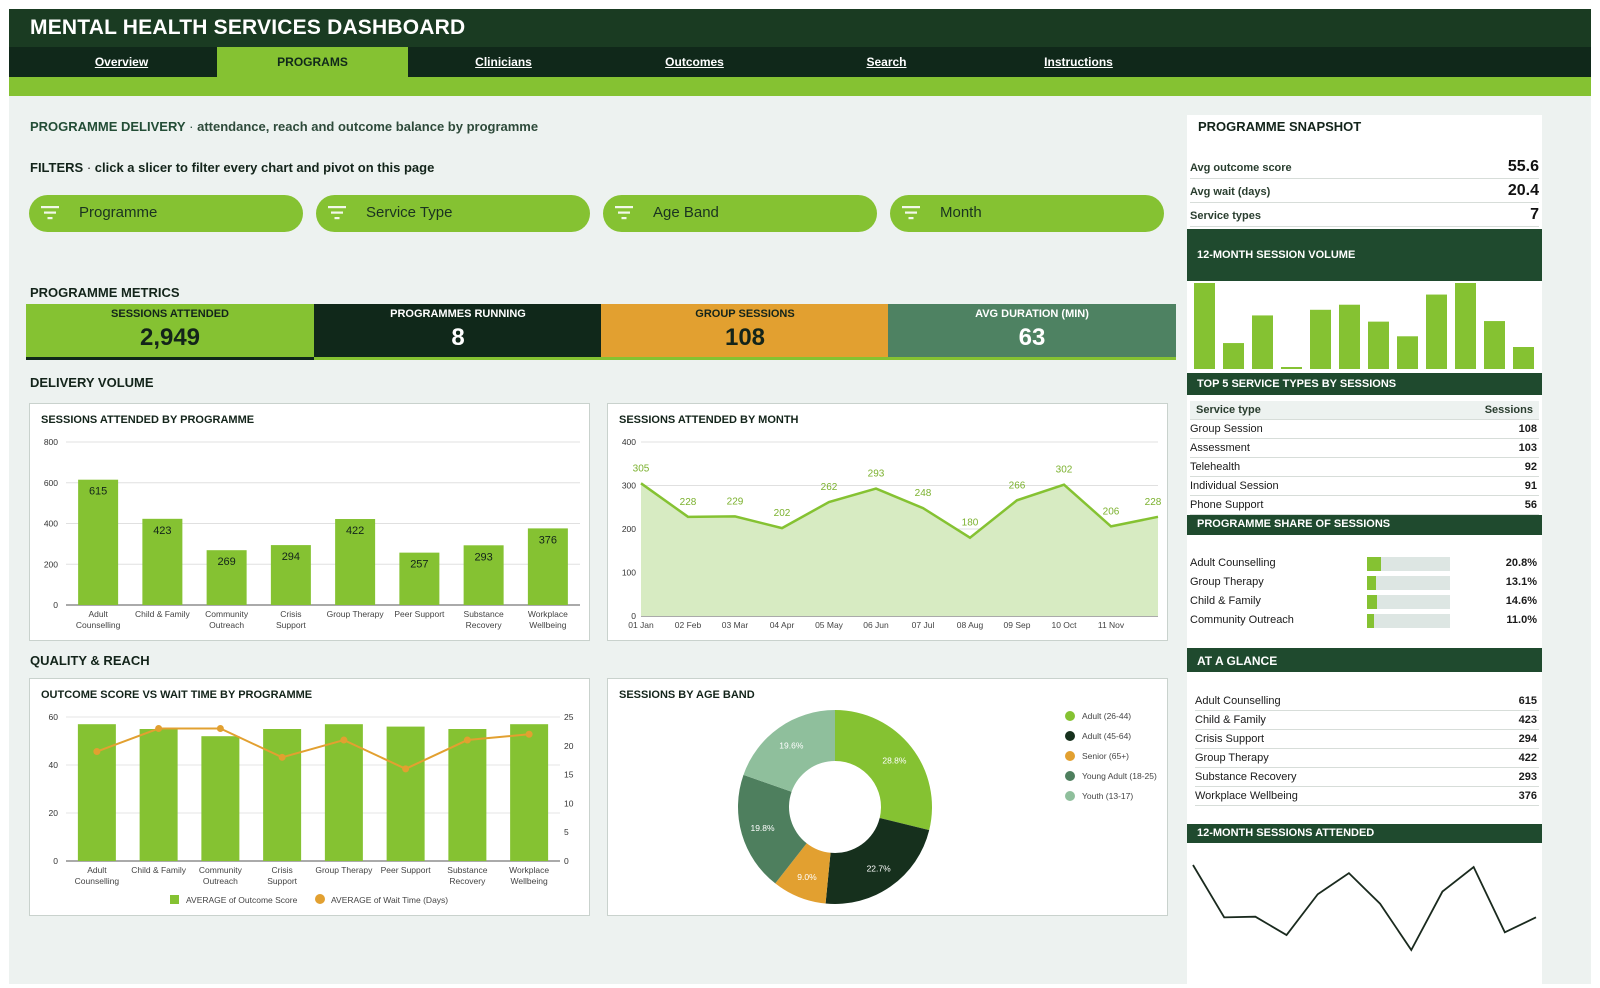 This screenshot has height=988, width=1600. What do you see at coordinates (782, 513) in the screenshot?
I see `data-label: 202` at bounding box center [782, 513].